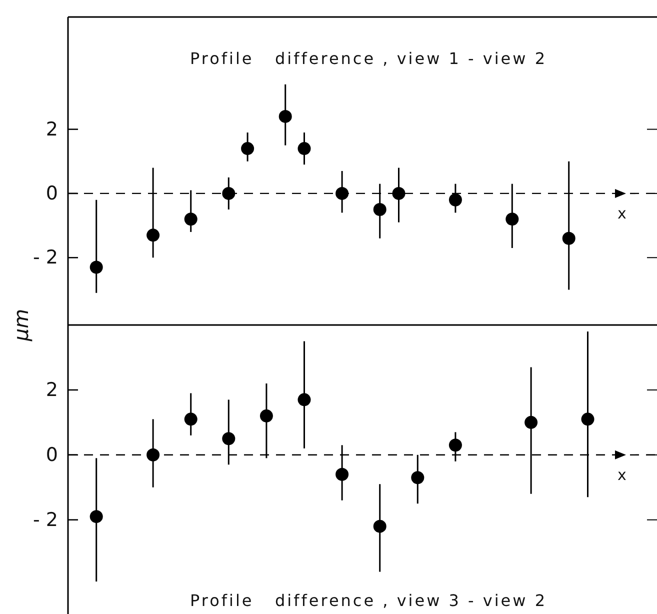  Describe the element at coordinates (368, 600) in the screenshot. I see `text: Profile difference , view 3 - view 2` at that location.